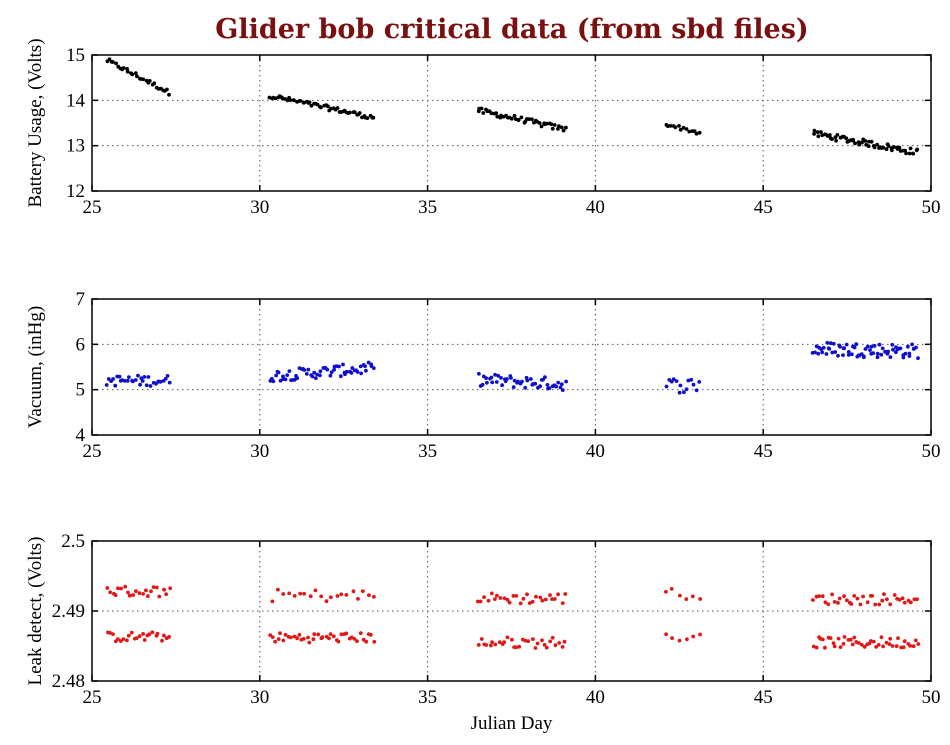 This screenshot has width=950, height=745. I want to click on battery-x-tick-label: 35, so click(427, 207).